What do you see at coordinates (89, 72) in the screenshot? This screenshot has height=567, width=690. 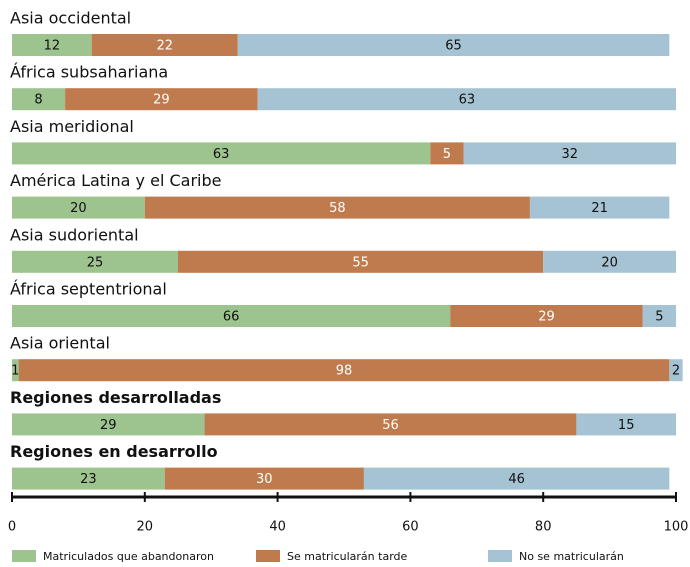 I see `category-label: África subsahariana` at bounding box center [89, 72].